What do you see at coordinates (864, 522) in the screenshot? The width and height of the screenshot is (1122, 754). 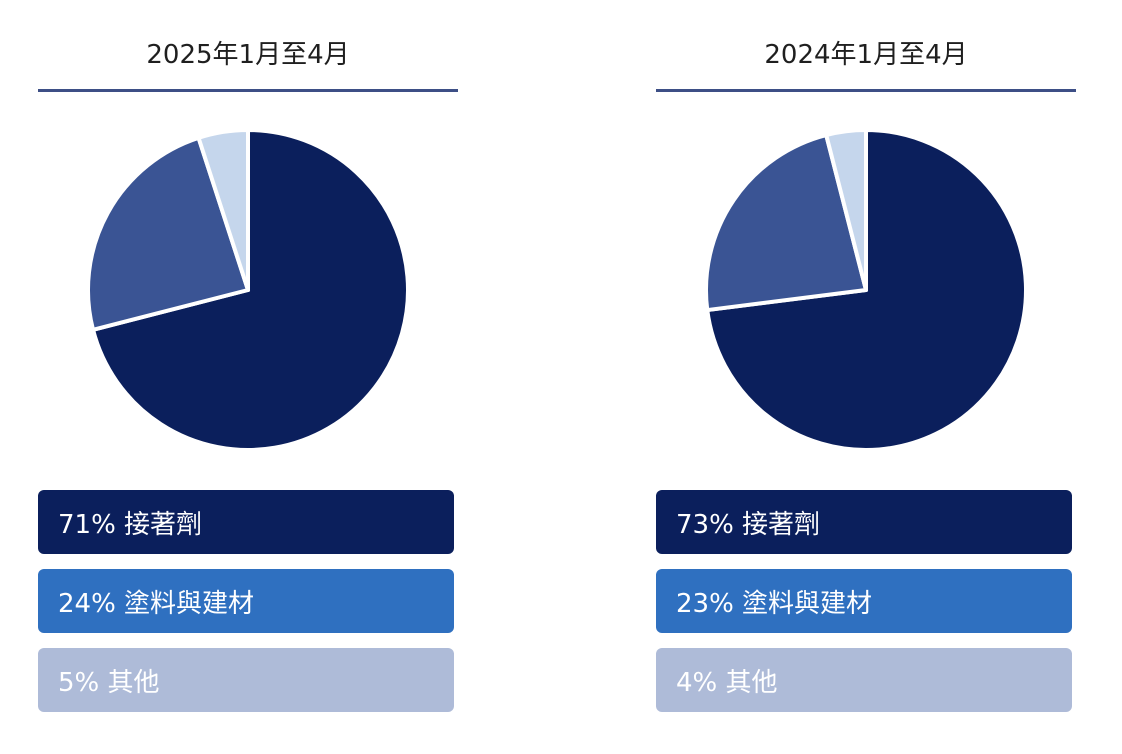 I see `legend-item-adhesives: 73% 接著劑` at bounding box center [864, 522].